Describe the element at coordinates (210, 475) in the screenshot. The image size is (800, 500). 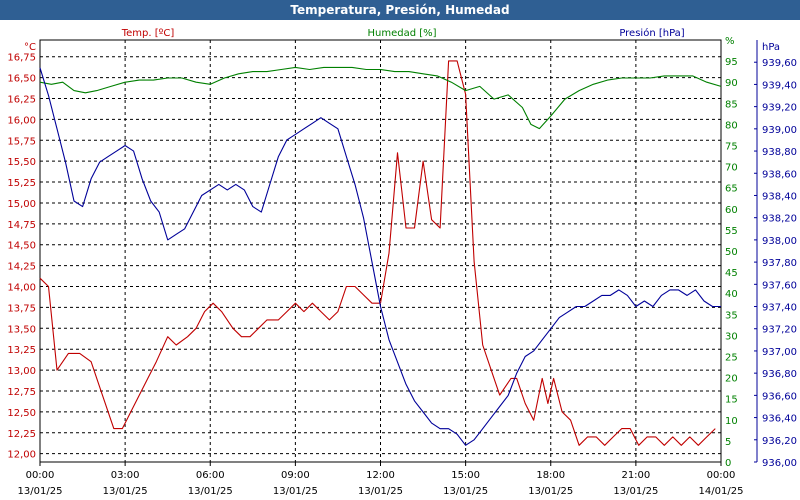
I see `x-tick-label-time: 06:00` at that location.